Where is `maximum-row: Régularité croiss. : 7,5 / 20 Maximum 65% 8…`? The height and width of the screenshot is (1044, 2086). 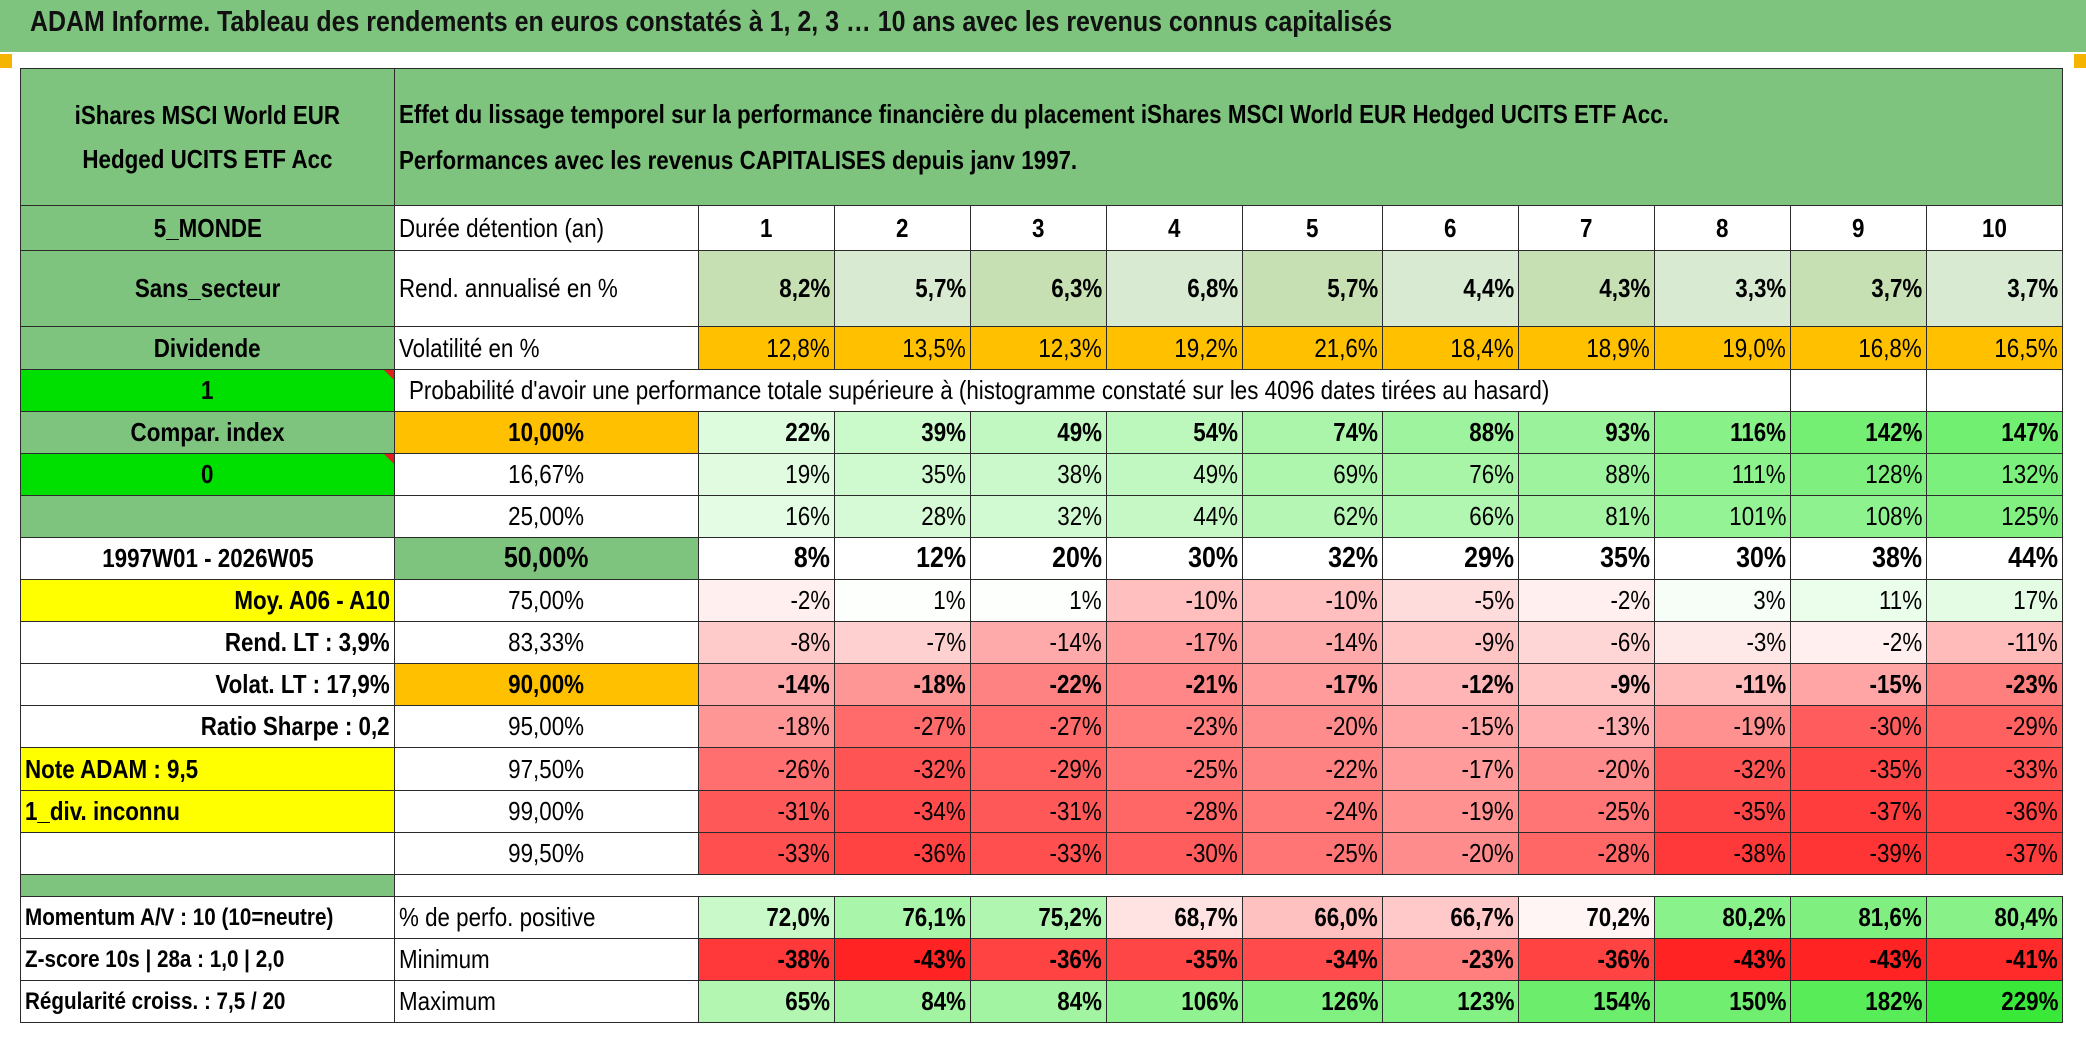
maximum-row: Régularité croiss. : 7,5 / 20 Maximum 65% 8… is located at coordinates (1041, 1001).